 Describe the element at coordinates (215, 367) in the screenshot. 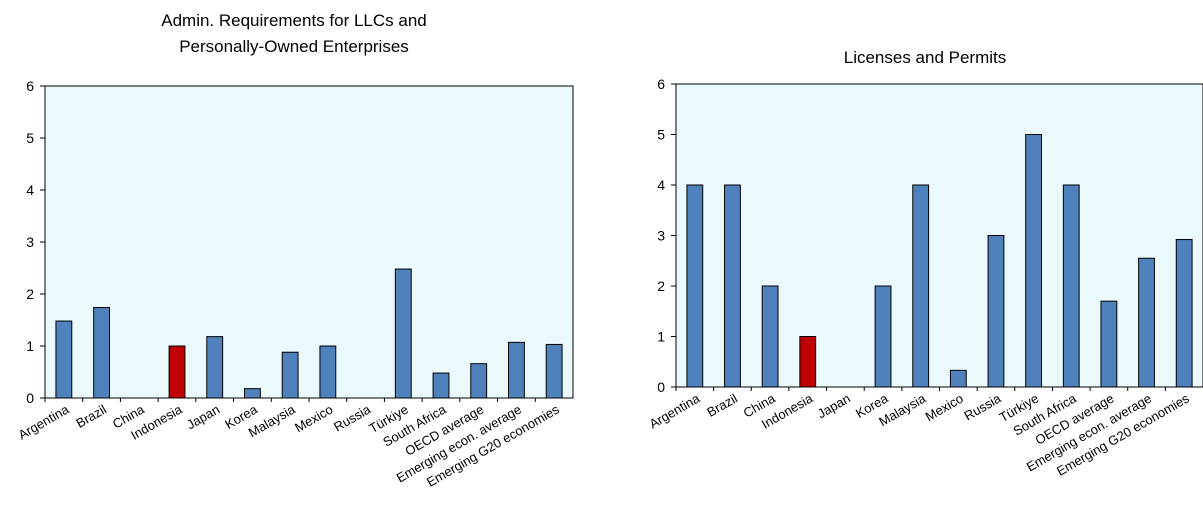

I see `bar-japan` at that location.